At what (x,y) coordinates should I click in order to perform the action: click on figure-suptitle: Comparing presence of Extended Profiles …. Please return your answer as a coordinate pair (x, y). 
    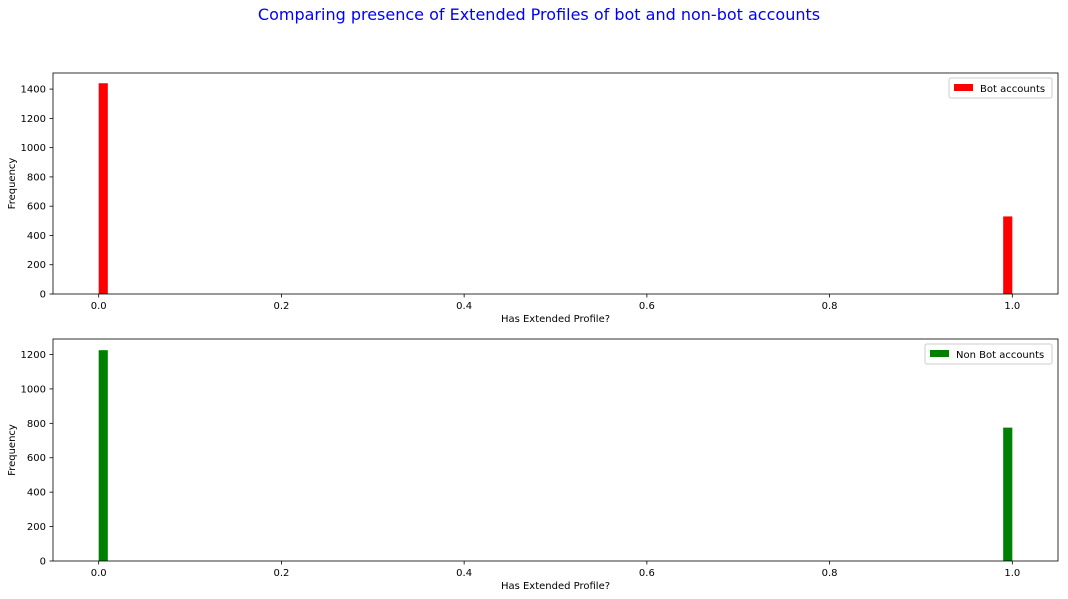
    Looking at the image, I should click on (539, 14).